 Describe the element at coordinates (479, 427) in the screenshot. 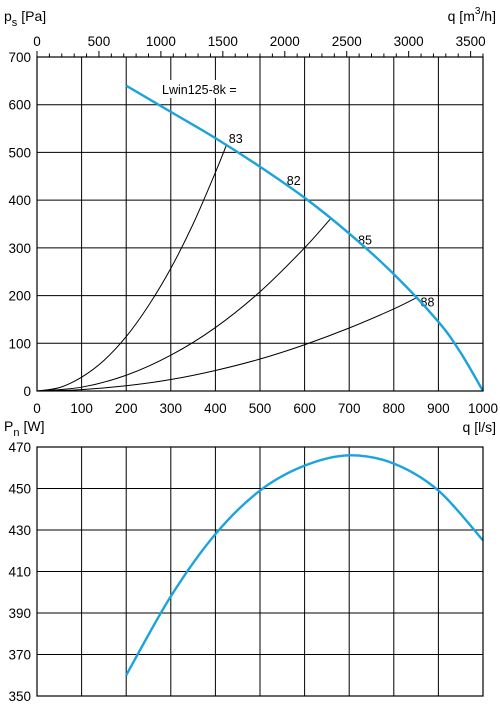

I see `airflow-ls-axis-label: q [l/s]` at that location.